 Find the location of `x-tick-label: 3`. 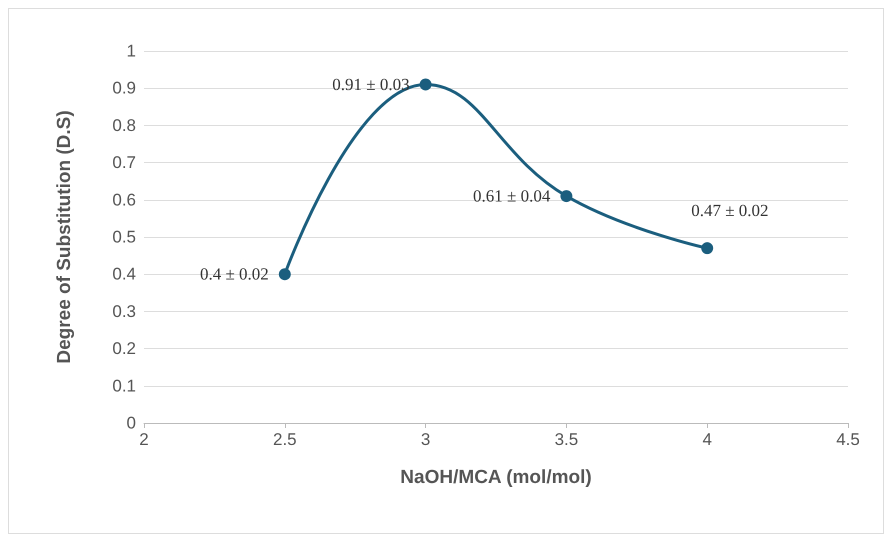

x-tick-label: 3 is located at coordinates (425, 439).